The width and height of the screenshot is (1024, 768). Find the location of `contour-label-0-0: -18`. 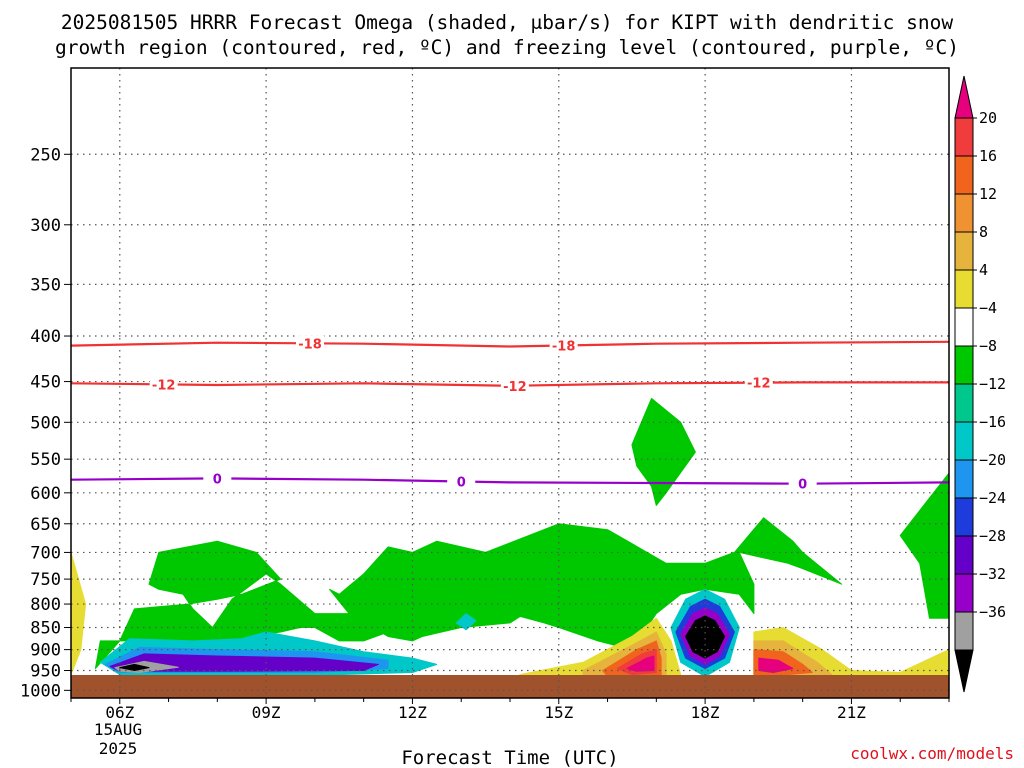

contour-label-0-0: -18 is located at coordinates (310, 344).